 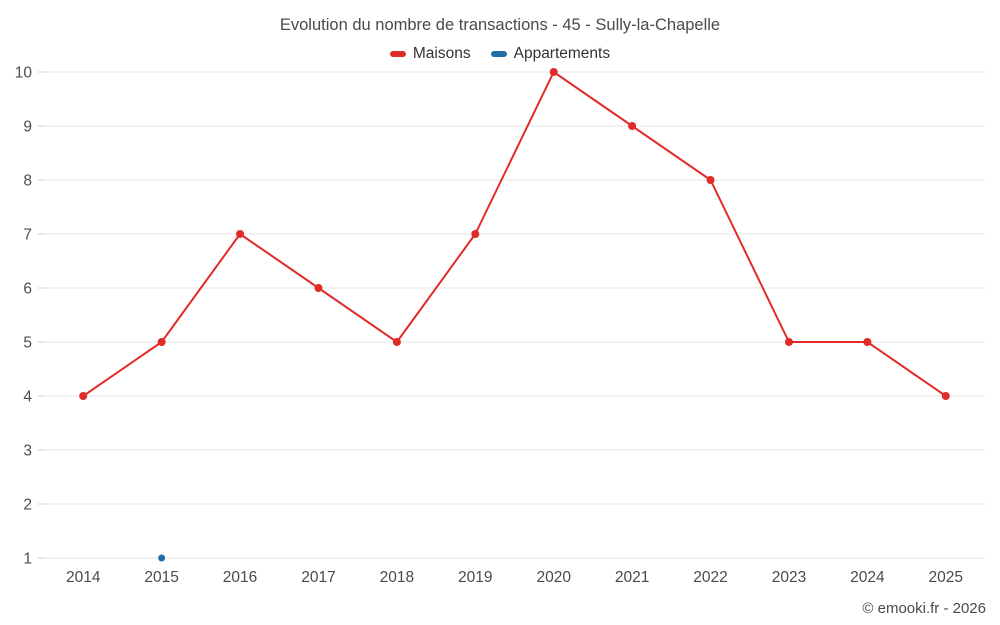 I want to click on x-axis-label: 2017, so click(x=318, y=577).